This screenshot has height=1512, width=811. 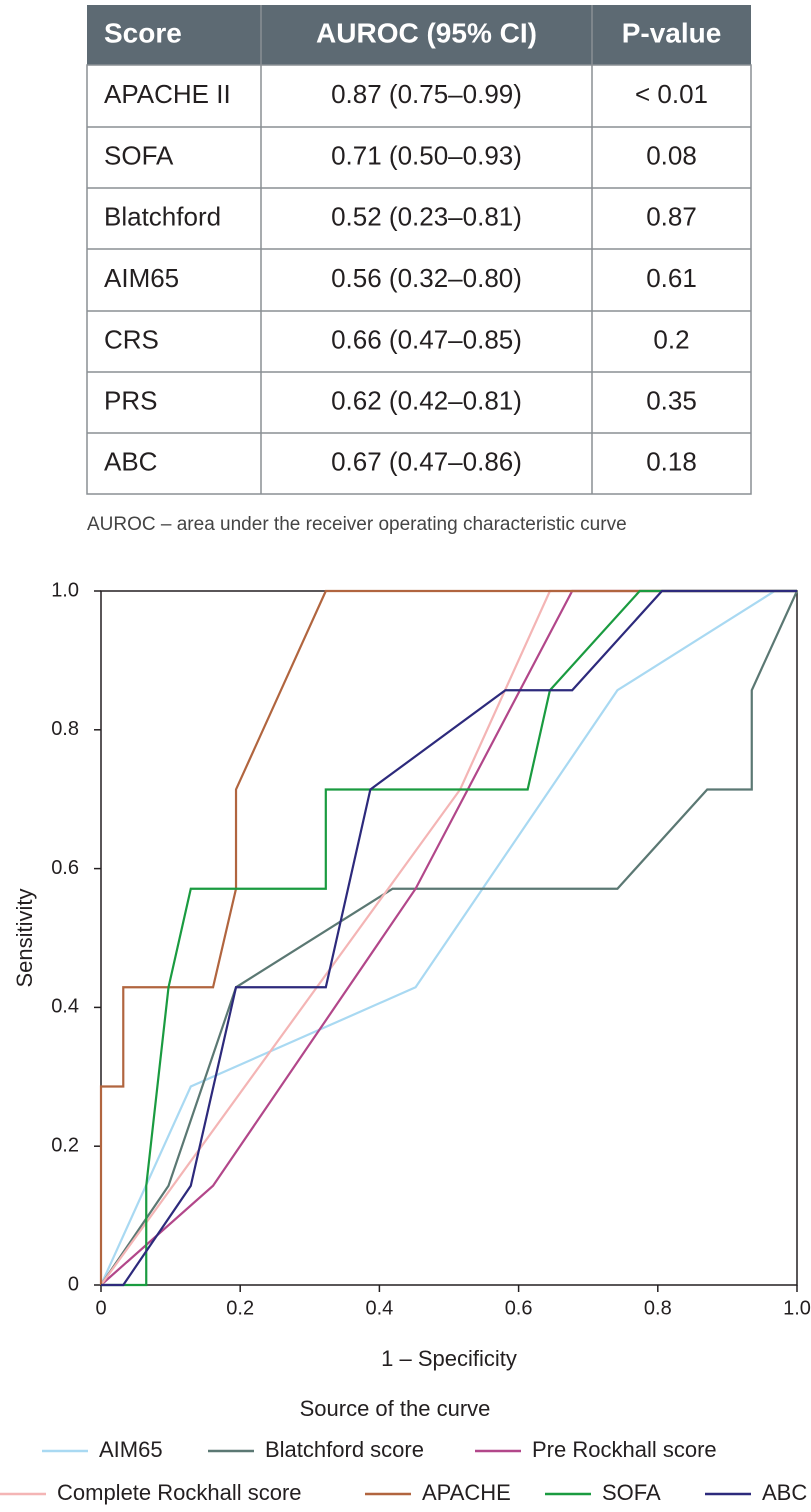 What do you see at coordinates (671, 461) in the screenshot?
I see `table-cell: 0.18` at bounding box center [671, 461].